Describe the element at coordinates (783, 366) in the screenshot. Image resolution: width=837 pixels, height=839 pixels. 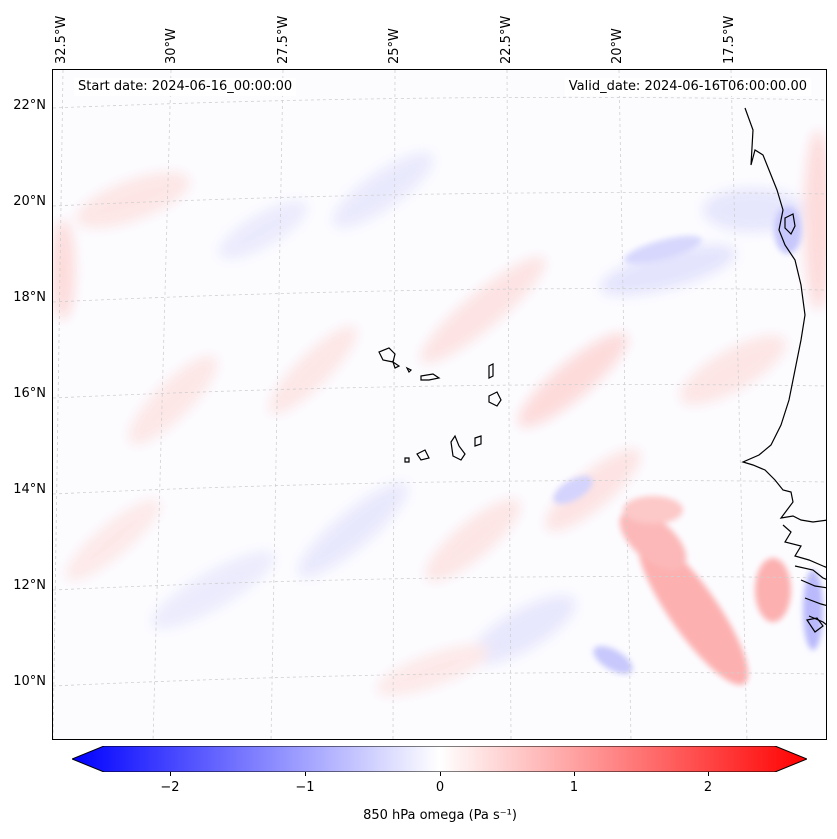
I see `coastline` at that location.